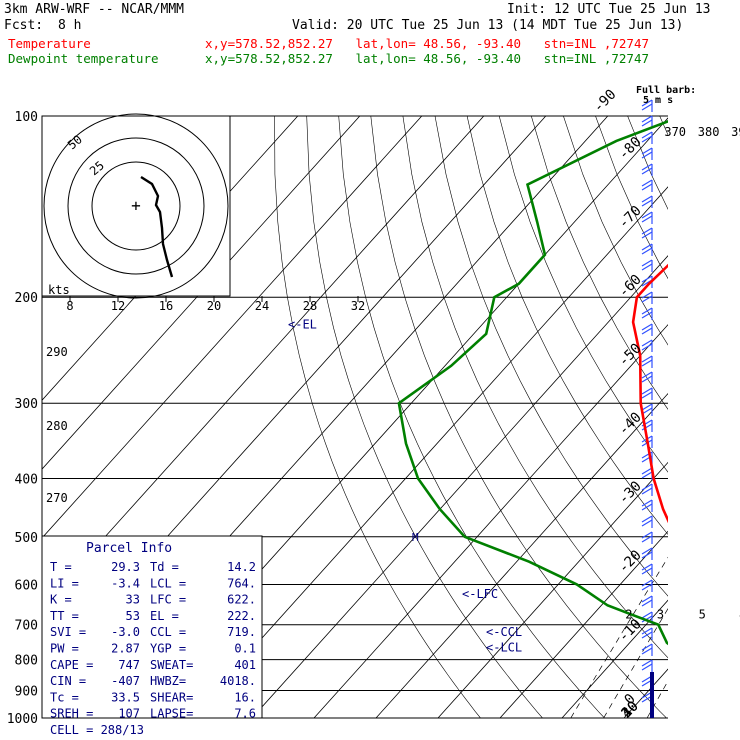 This screenshot has width=740, height=740. What do you see at coordinates (310, 306) in the screenshot?
I see `inset-tick-label: 28` at bounding box center [310, 306].